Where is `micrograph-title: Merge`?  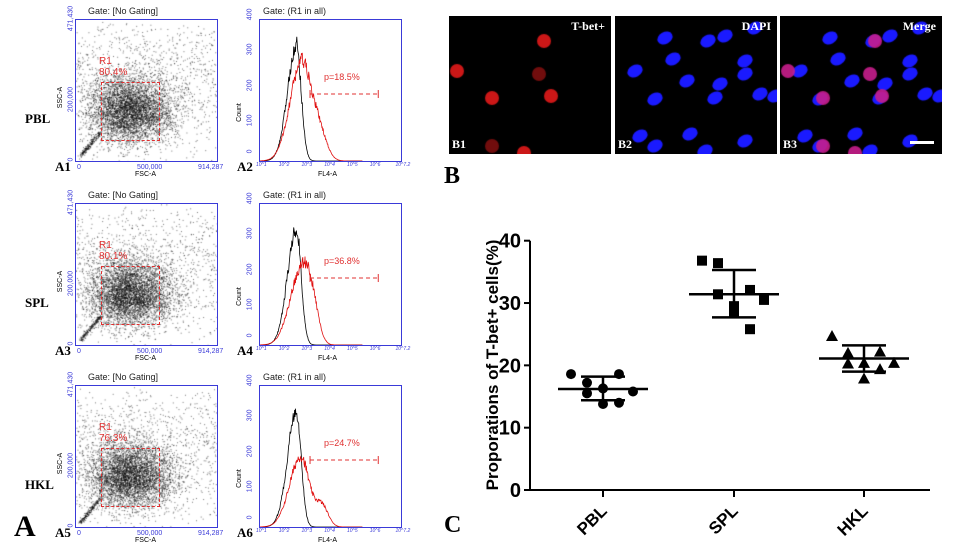
micrograph-title: Merge is located at coordinates (919, 26).